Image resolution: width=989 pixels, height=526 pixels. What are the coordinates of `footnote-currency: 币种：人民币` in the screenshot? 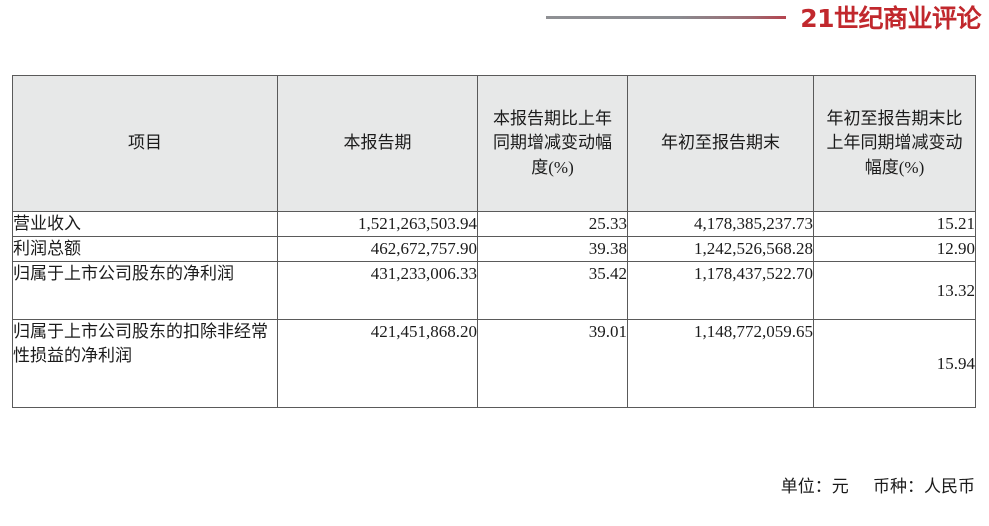 It's located at (924, 486).